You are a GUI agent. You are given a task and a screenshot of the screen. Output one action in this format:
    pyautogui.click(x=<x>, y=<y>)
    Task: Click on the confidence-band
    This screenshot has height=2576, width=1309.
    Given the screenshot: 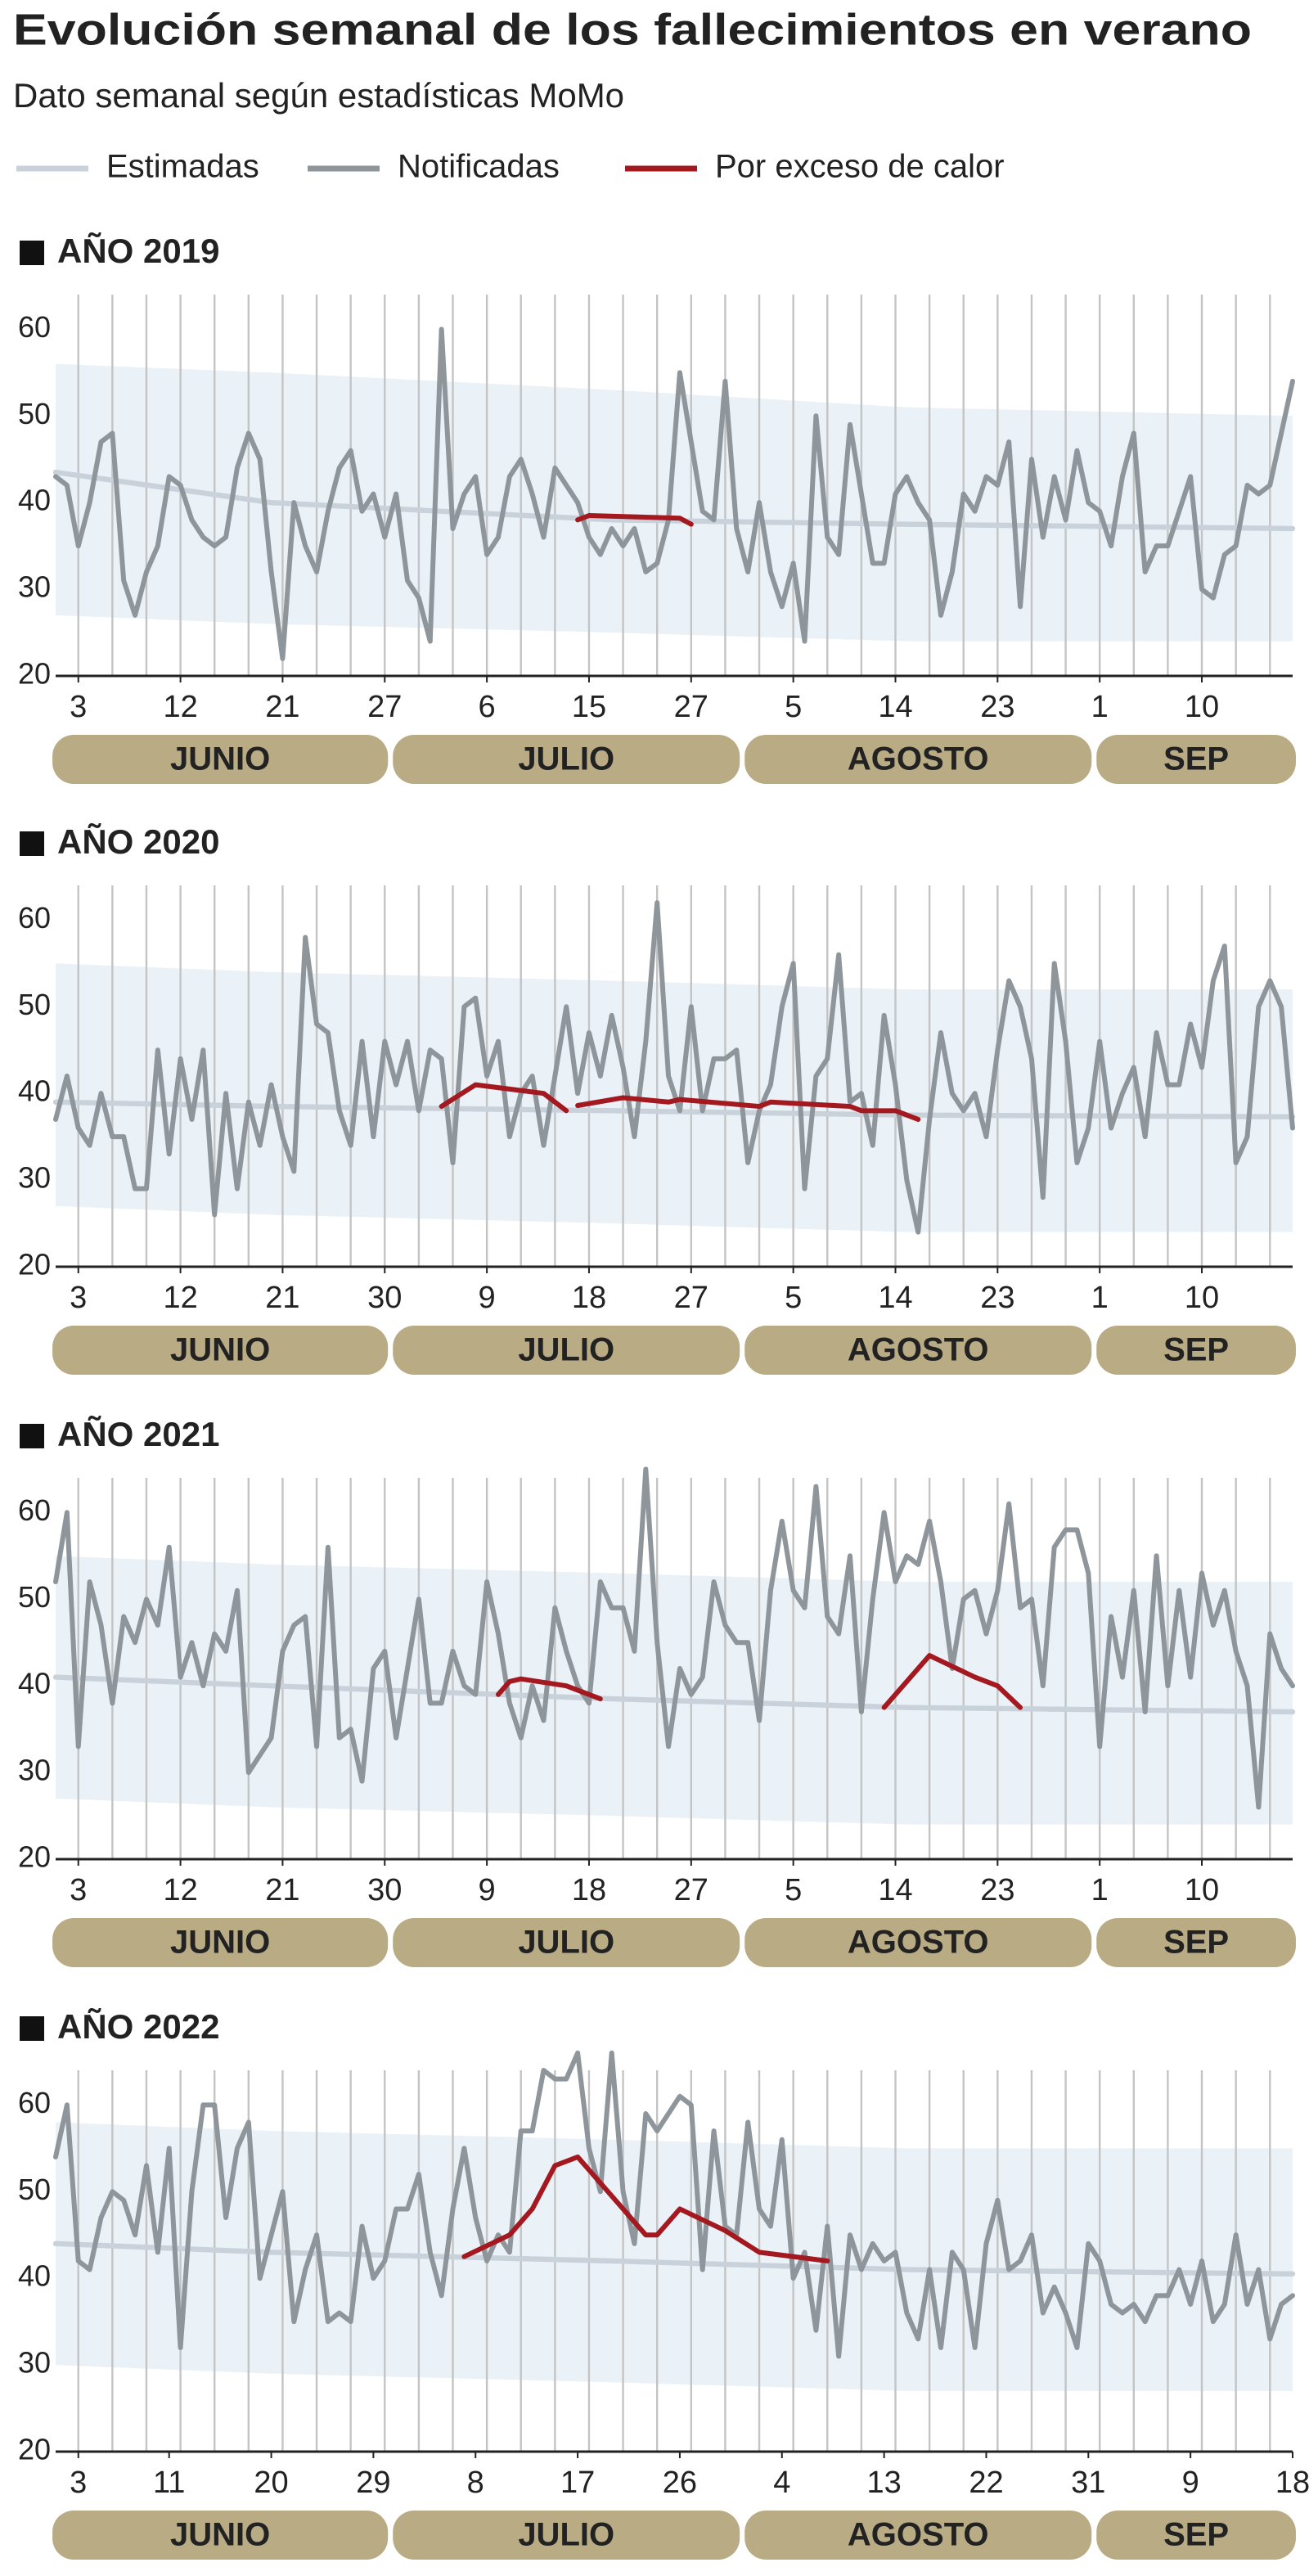 What is the action you would take?
    pyautogui.click(x=674, y=502)
    